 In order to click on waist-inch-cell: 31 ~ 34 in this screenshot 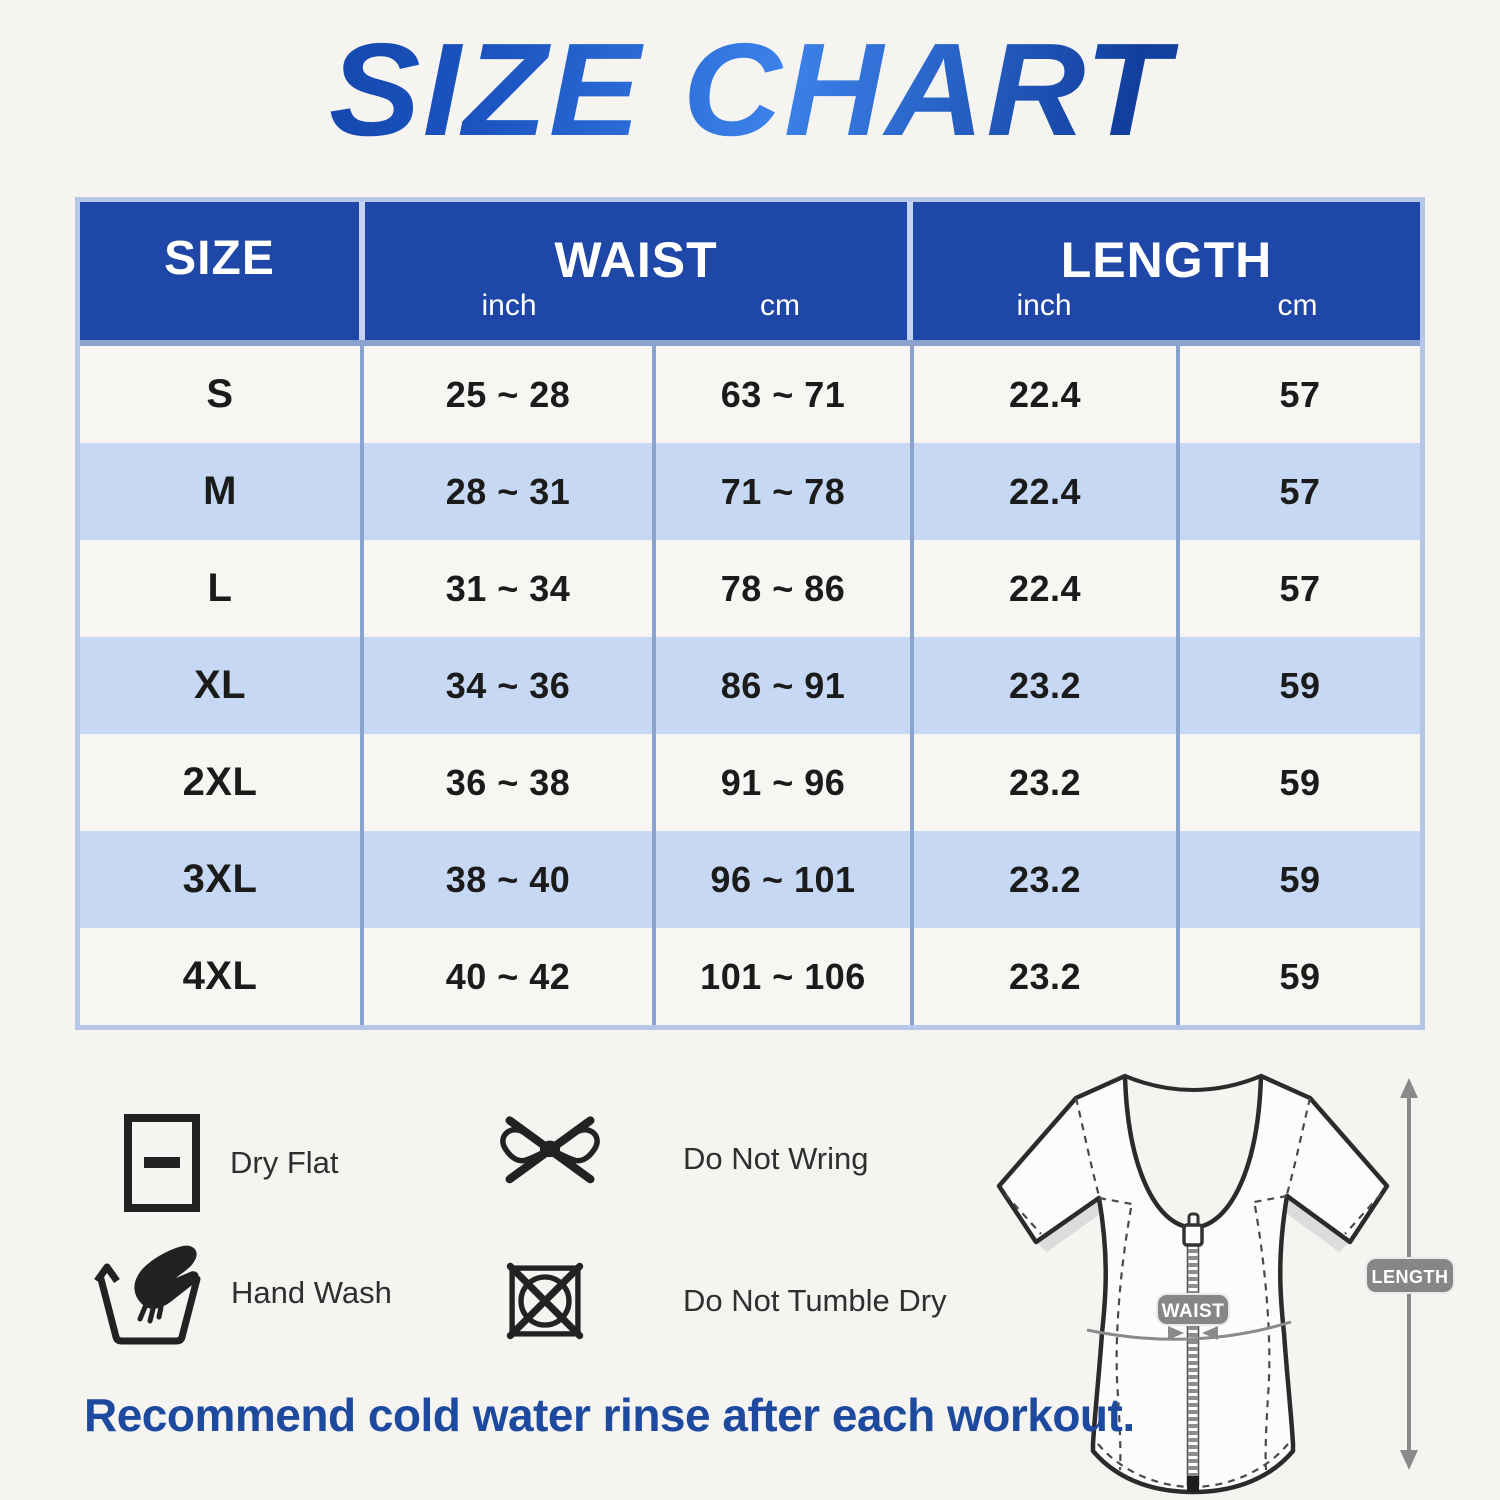, I will do `click(508, 588)`.